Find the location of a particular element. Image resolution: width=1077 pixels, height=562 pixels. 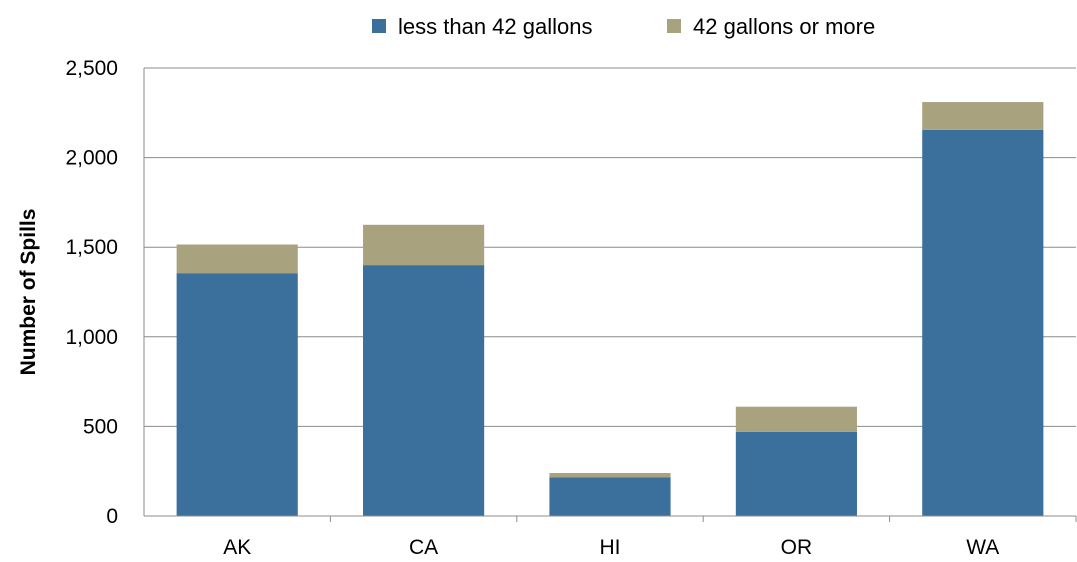

legend-label-1: 42 gallons or more is located at coordinates (784, 26).